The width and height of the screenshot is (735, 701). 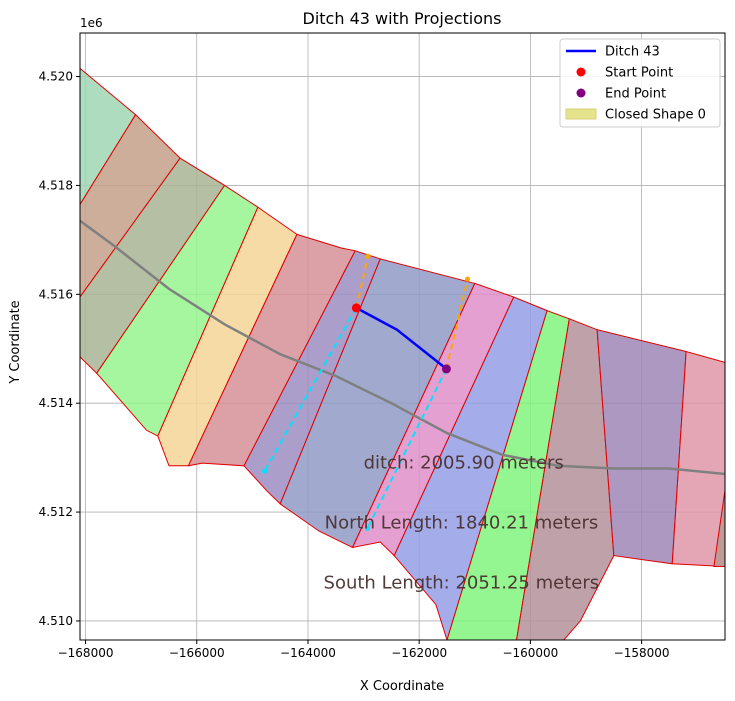 What do you see at coordinates (446, 369) in the screenshot?
I see `end-point-marker` at bounding box center [446, 369].